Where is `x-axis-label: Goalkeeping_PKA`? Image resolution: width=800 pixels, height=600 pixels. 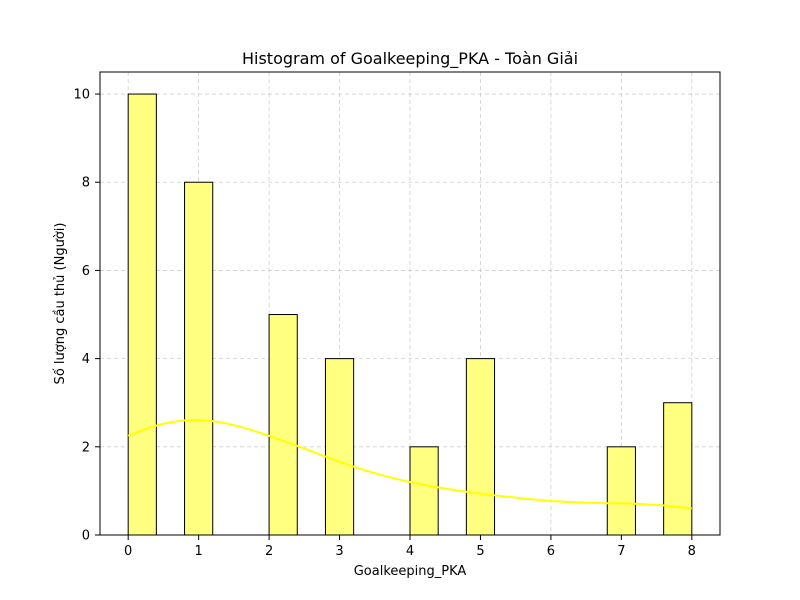 x-axis-label: Goalkeeping_PKA is located at coordinates (410, 571).